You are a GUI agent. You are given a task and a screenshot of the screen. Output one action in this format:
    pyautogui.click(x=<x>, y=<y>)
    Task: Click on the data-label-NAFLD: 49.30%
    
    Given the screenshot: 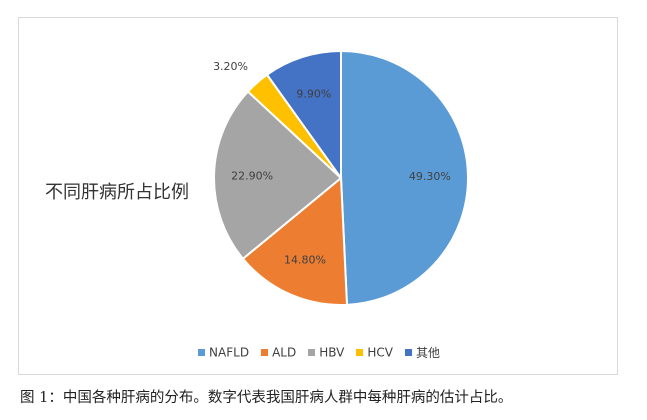 What is the action you would take?
    pyautogui.click(x=430, y=176)
    